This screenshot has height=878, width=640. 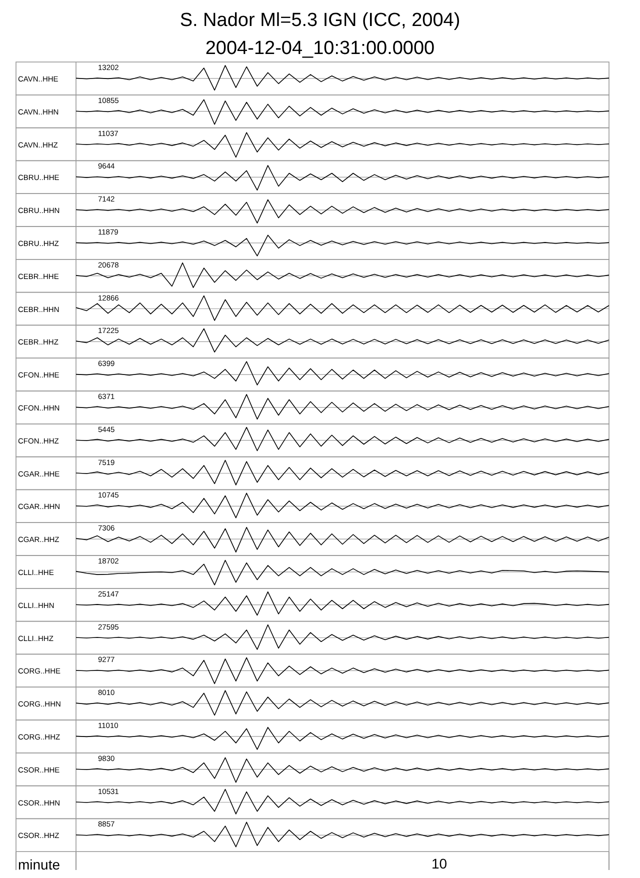 What do you see at coordinates (440, 864) in the screenshot?
I see `text: 10` at bounding box center [440, 864].